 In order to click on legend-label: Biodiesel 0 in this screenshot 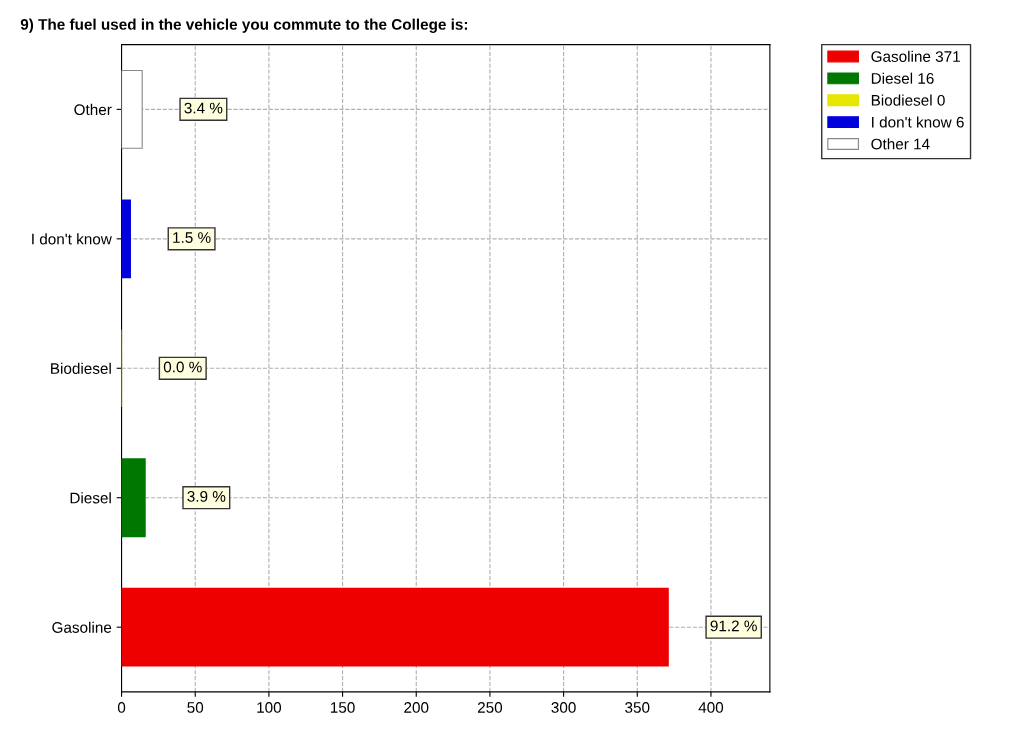, I will do `click(908, 100)`.